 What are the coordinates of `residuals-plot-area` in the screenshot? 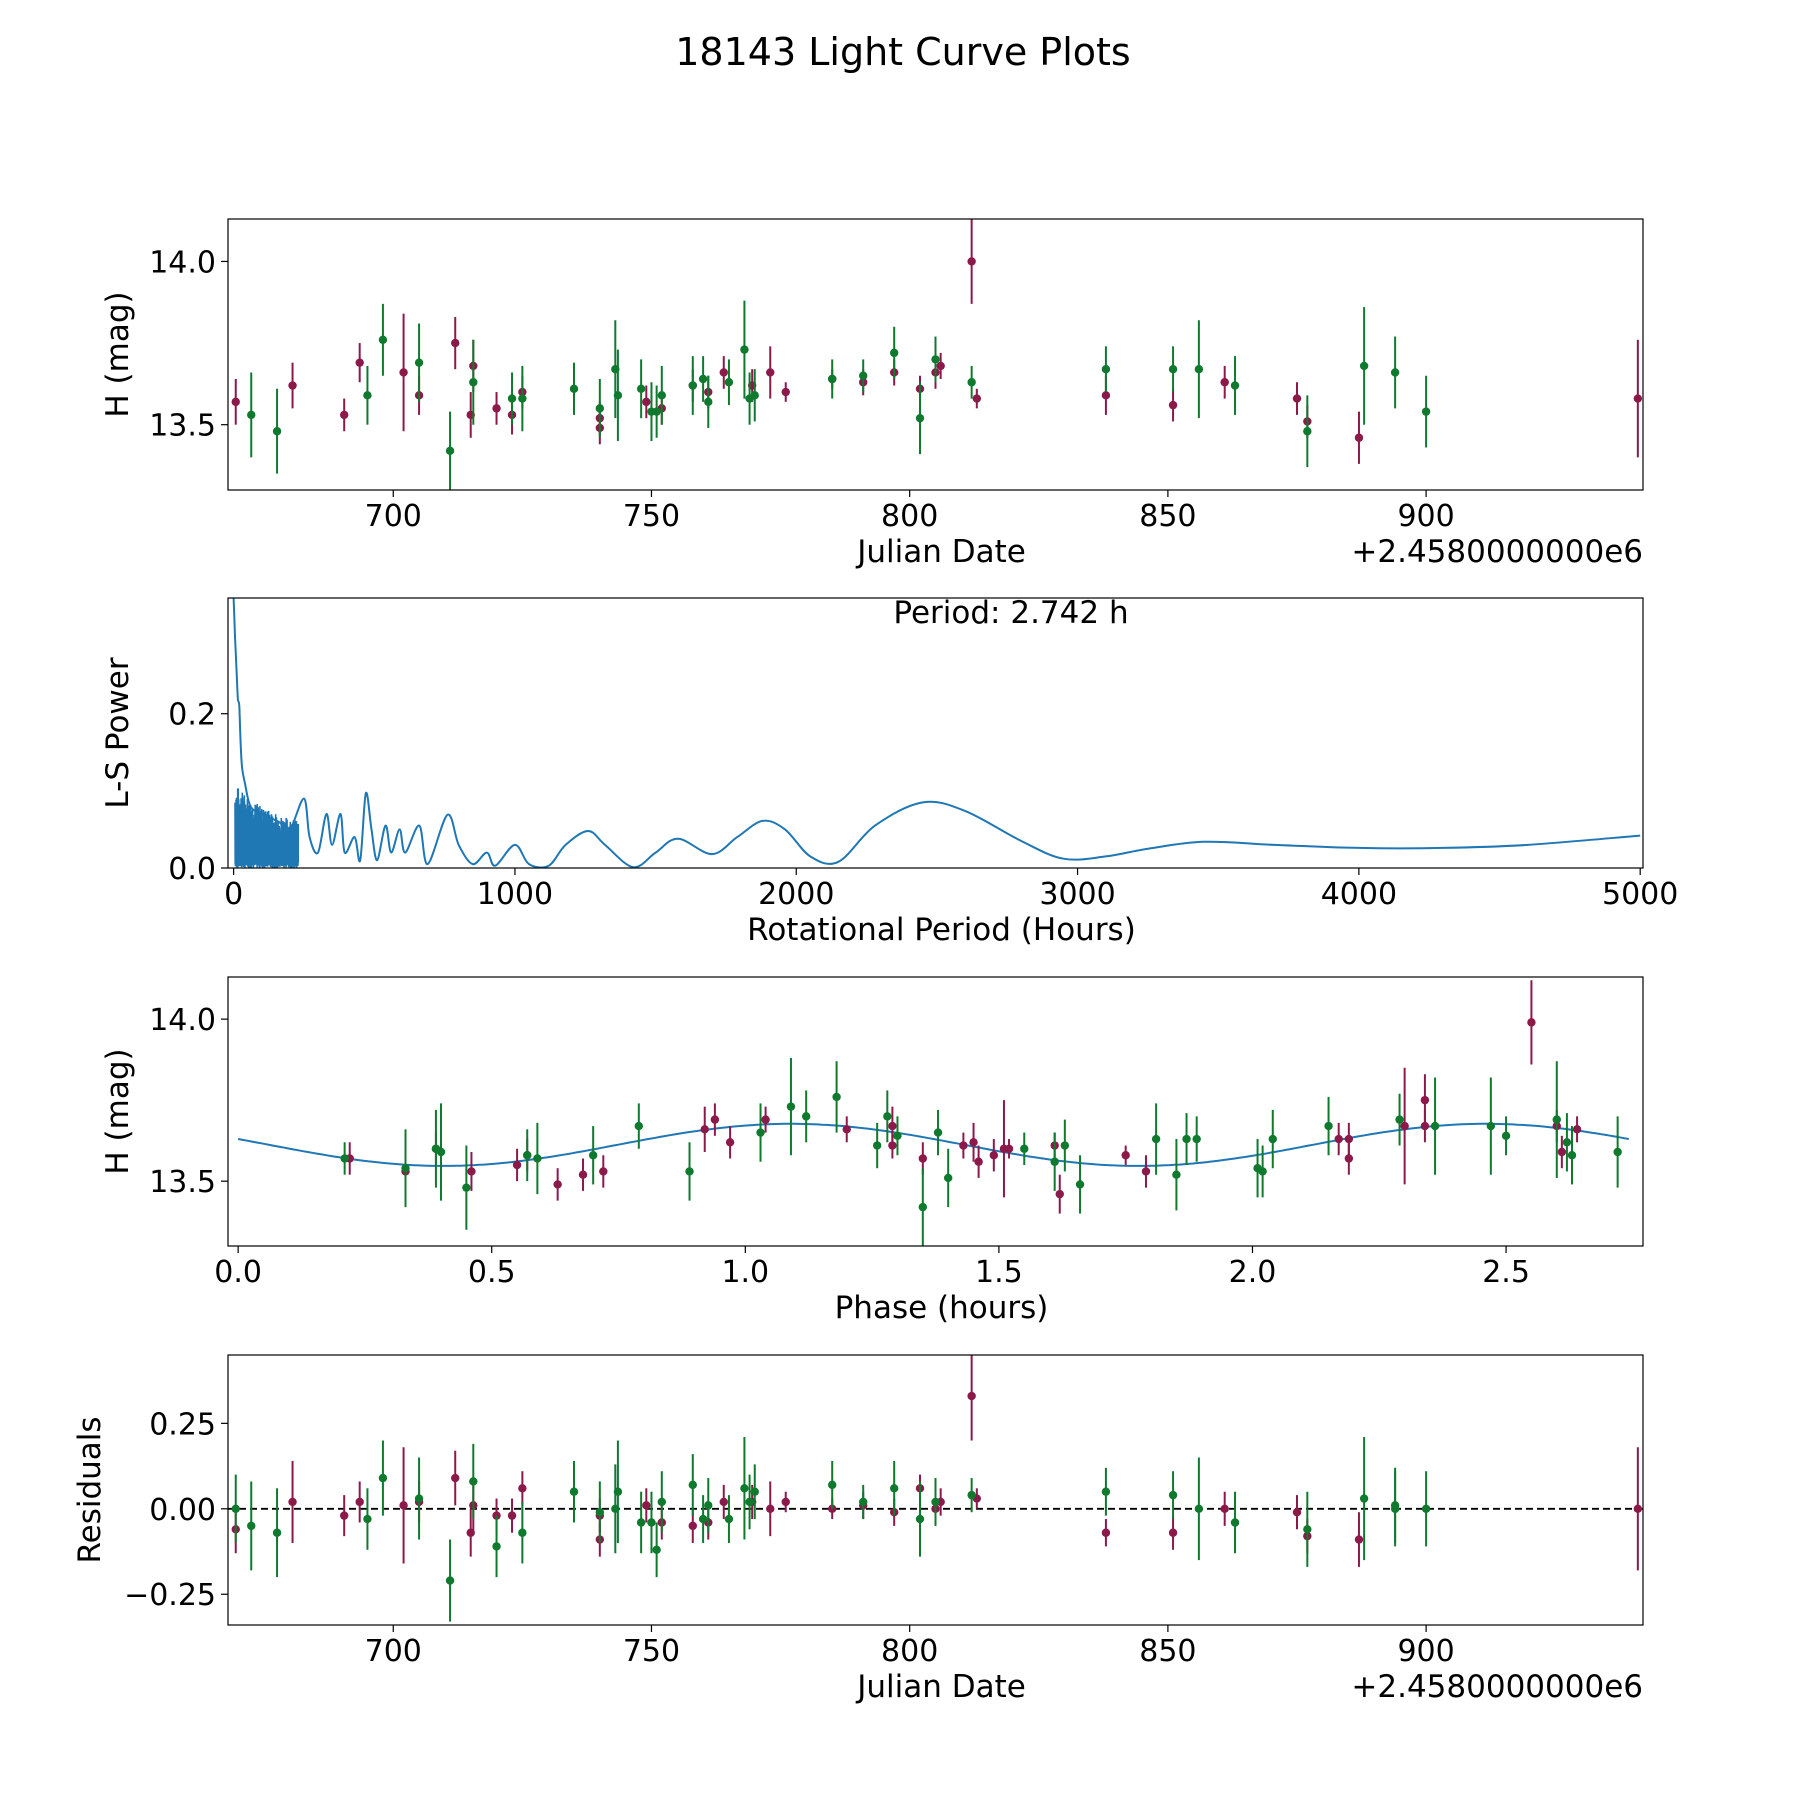 It's located at (937, 1488).